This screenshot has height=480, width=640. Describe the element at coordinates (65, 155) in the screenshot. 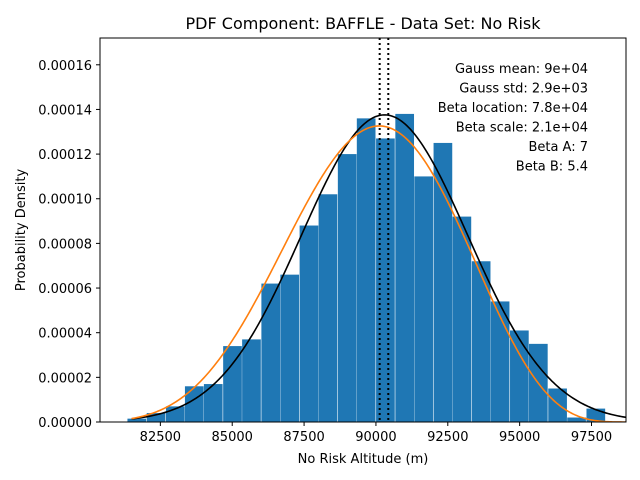

I see `y-tick-label: 0.00012` at that location.